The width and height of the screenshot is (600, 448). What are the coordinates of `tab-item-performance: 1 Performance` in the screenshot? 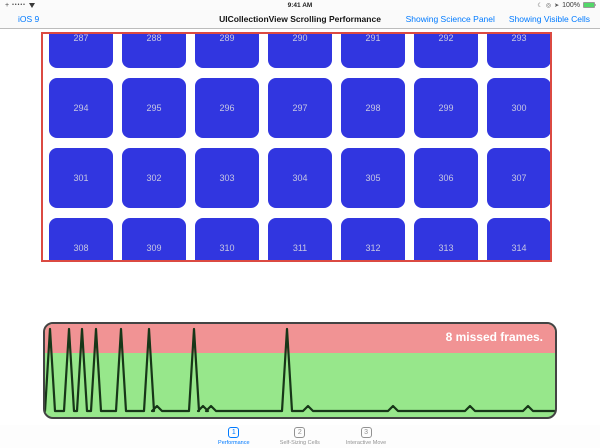 It's located at (234, 436).